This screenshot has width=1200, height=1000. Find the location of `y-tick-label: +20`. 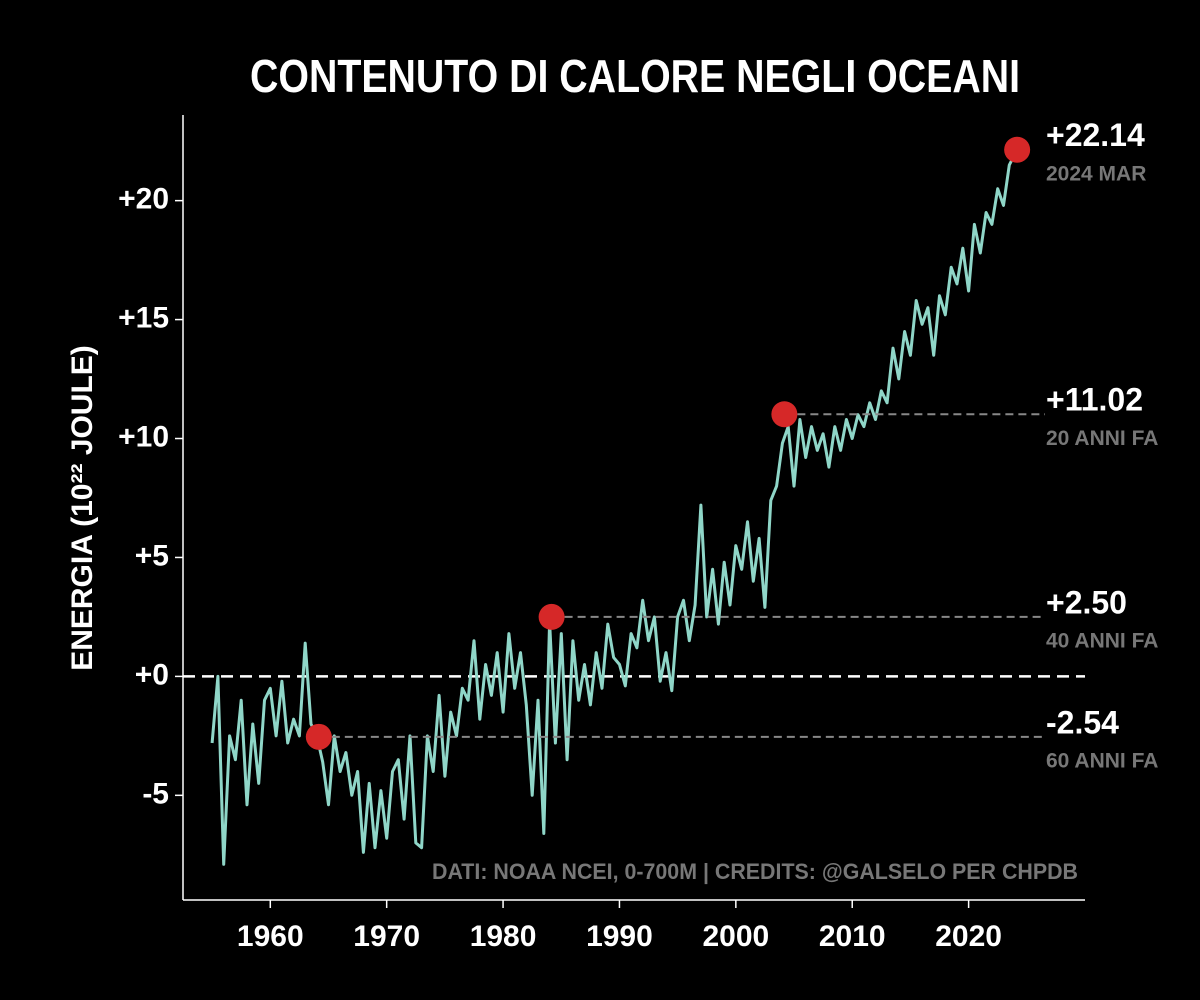

y-tick-label: +20 is located at coordinates (143, 199).